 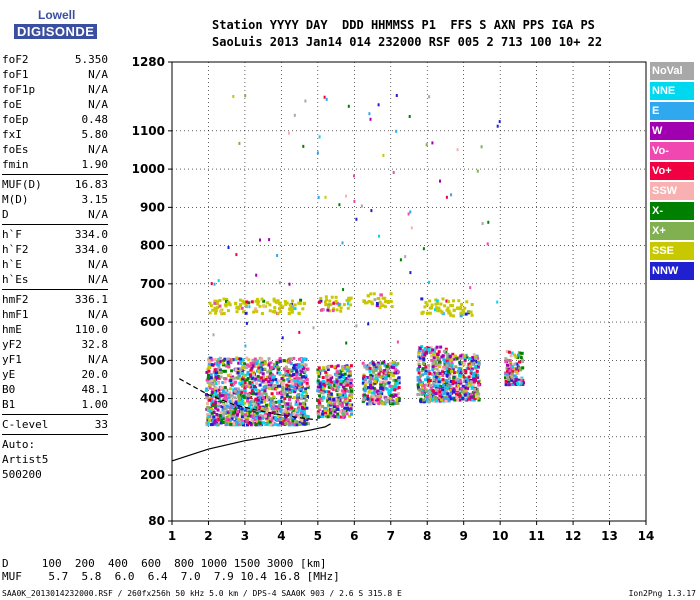 I want to click on param-value: 5.350, so click(x=91, y=59).